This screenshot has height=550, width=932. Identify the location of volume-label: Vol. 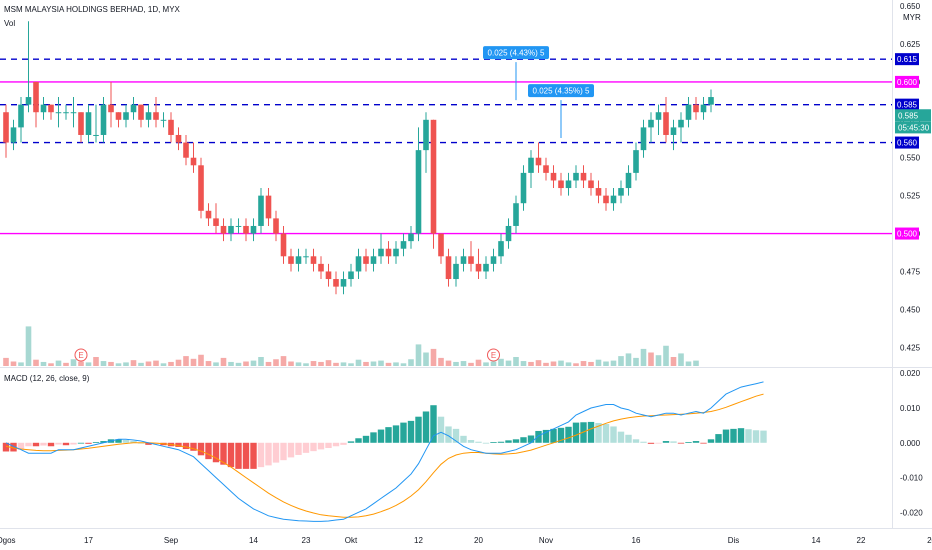
(10, 23).